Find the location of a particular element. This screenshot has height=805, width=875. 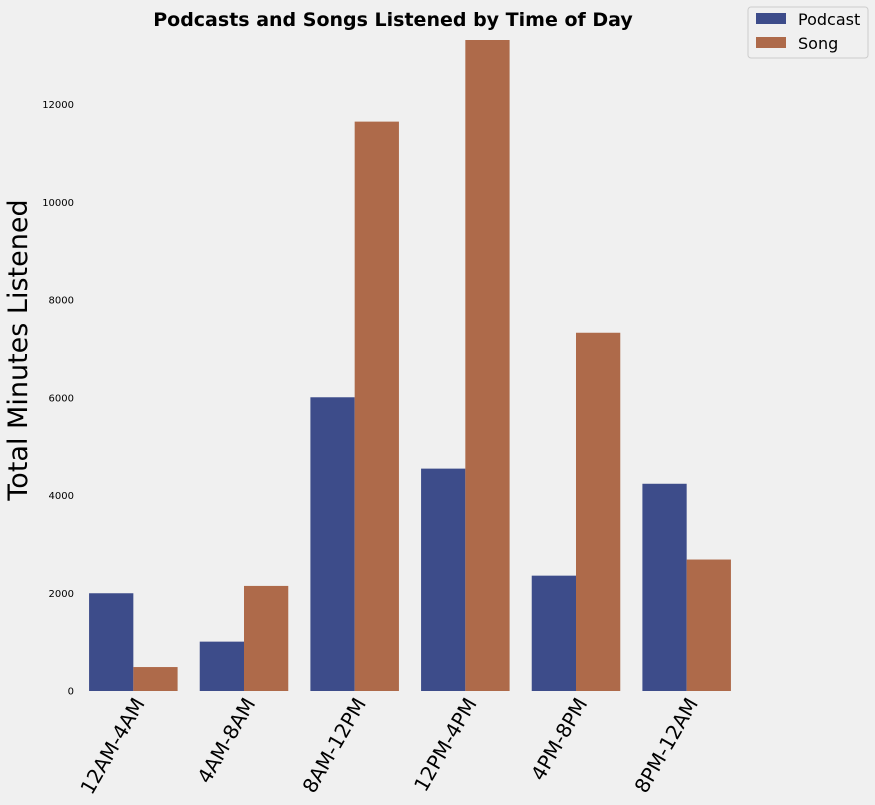

legend-swatch-song is located at coordinates (771, 42).